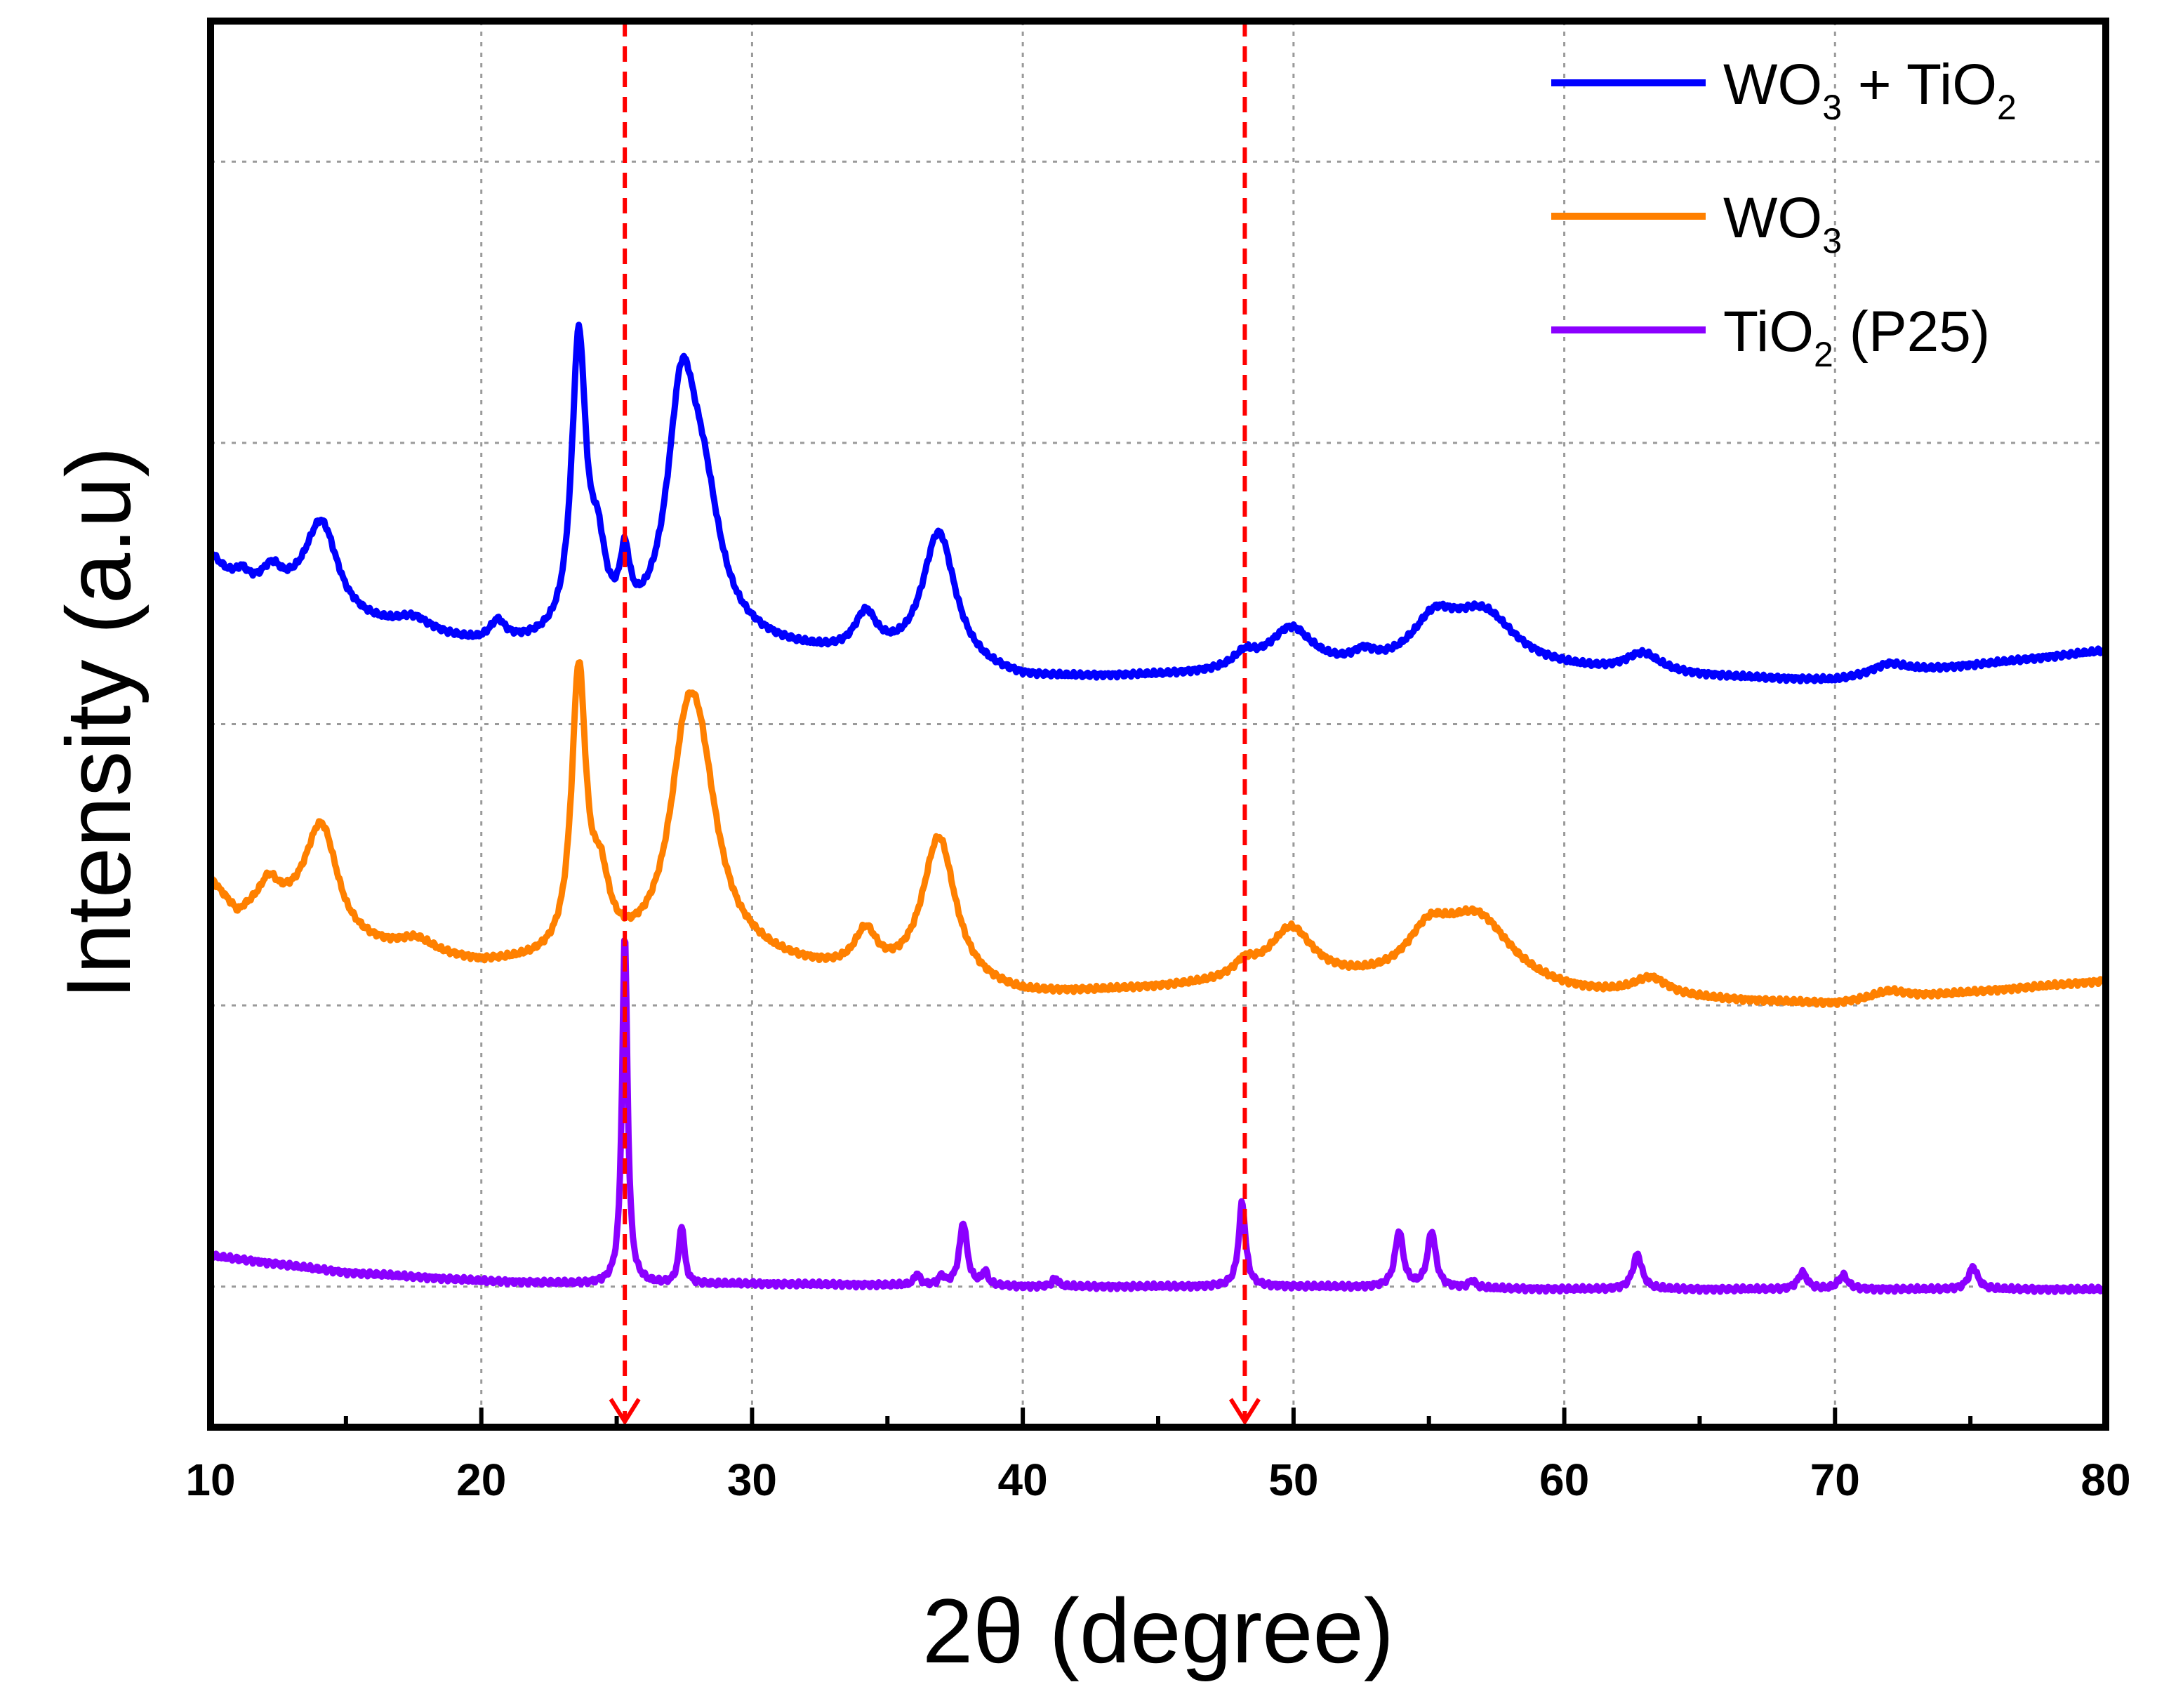  What do you see at coordinates (2105, 1480) in the screenshot?
I see `x-tick-label: 80` at bounding box center [2105, 1480].